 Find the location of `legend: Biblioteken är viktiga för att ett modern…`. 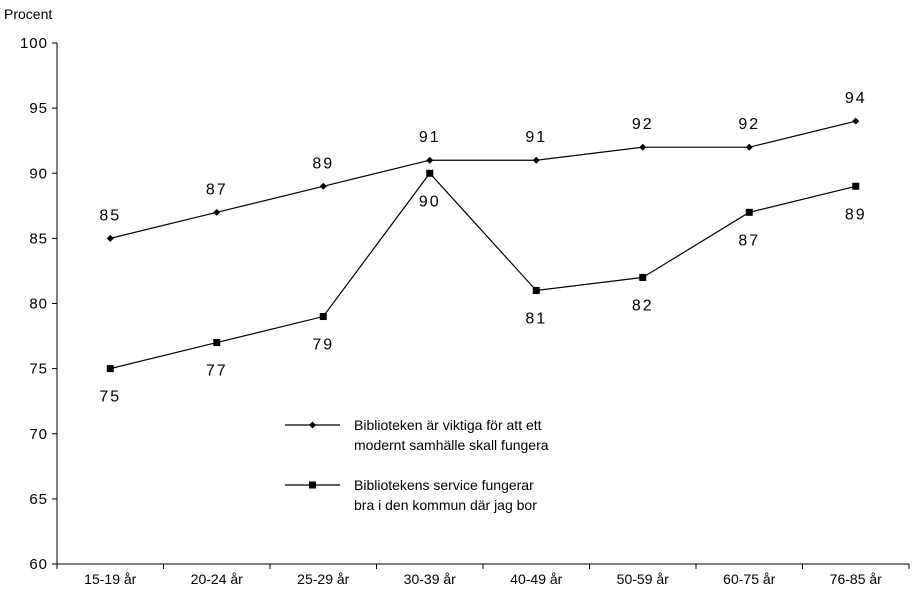

legend: Biblioteken är viktiga för att ett modern… is located at coordinates (417, 465).